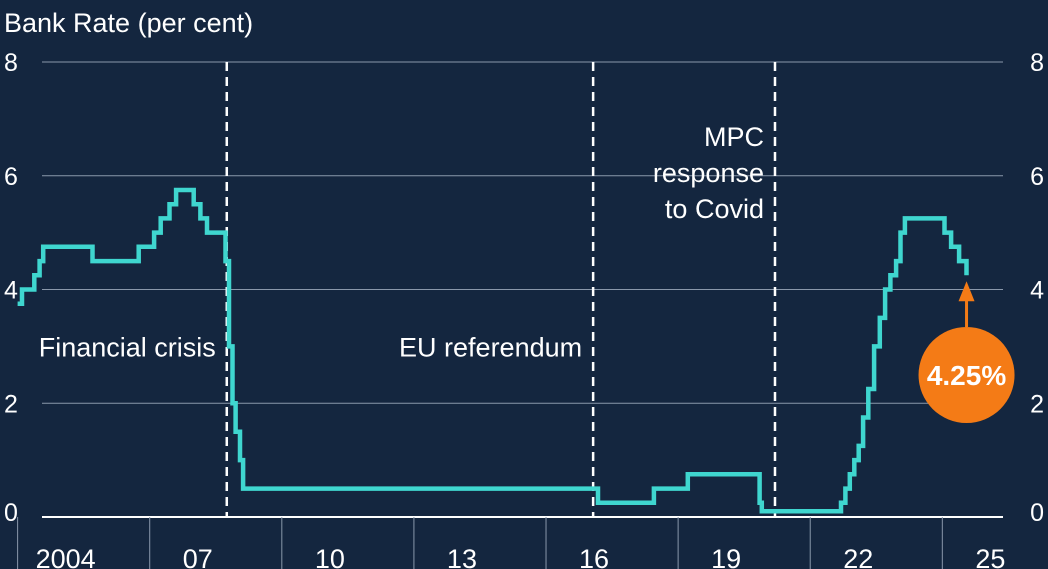 The image size is (1048, 569). I want to click on y-tick-label-left-0: 0, so click(11, 513).